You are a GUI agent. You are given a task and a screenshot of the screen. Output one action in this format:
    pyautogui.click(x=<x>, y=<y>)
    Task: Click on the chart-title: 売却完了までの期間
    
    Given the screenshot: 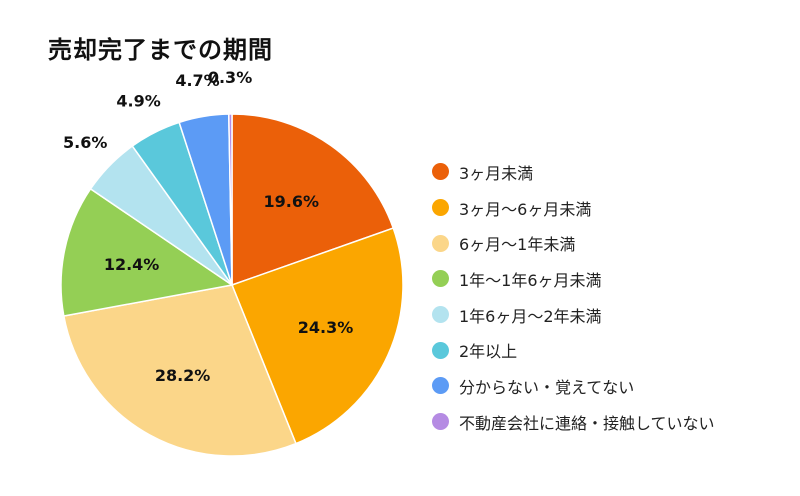 What is the action you would take?
    pyautogui.click(x=160, y=50)
    